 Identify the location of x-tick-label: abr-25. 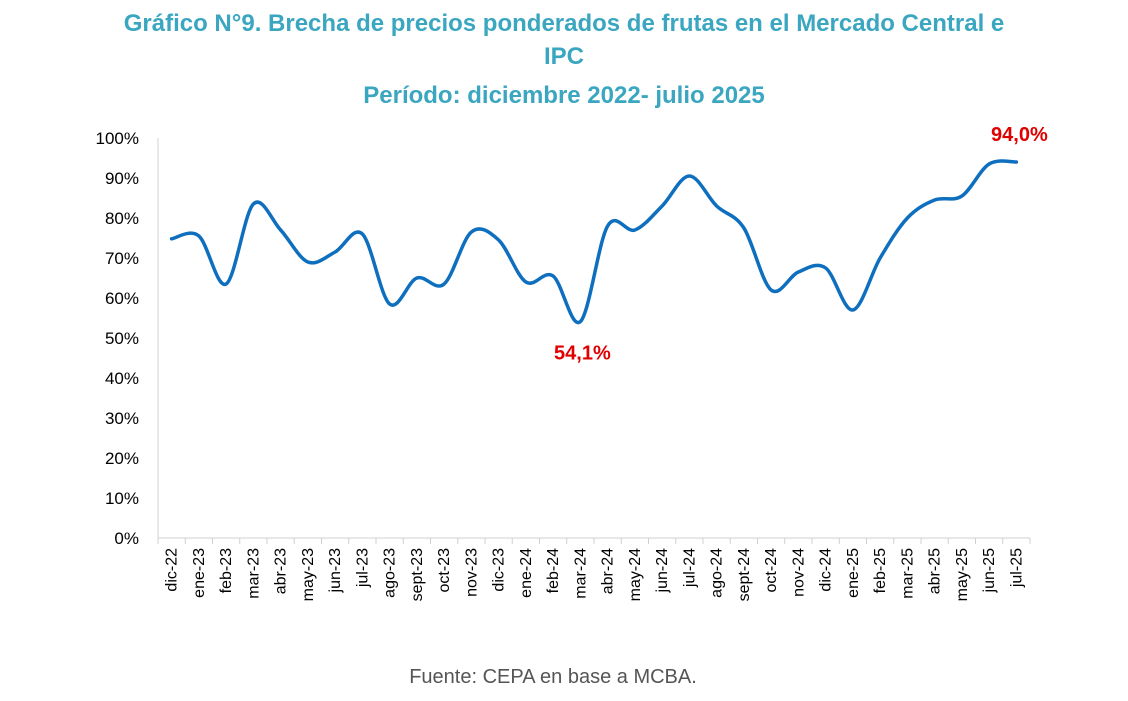
(935, 571).